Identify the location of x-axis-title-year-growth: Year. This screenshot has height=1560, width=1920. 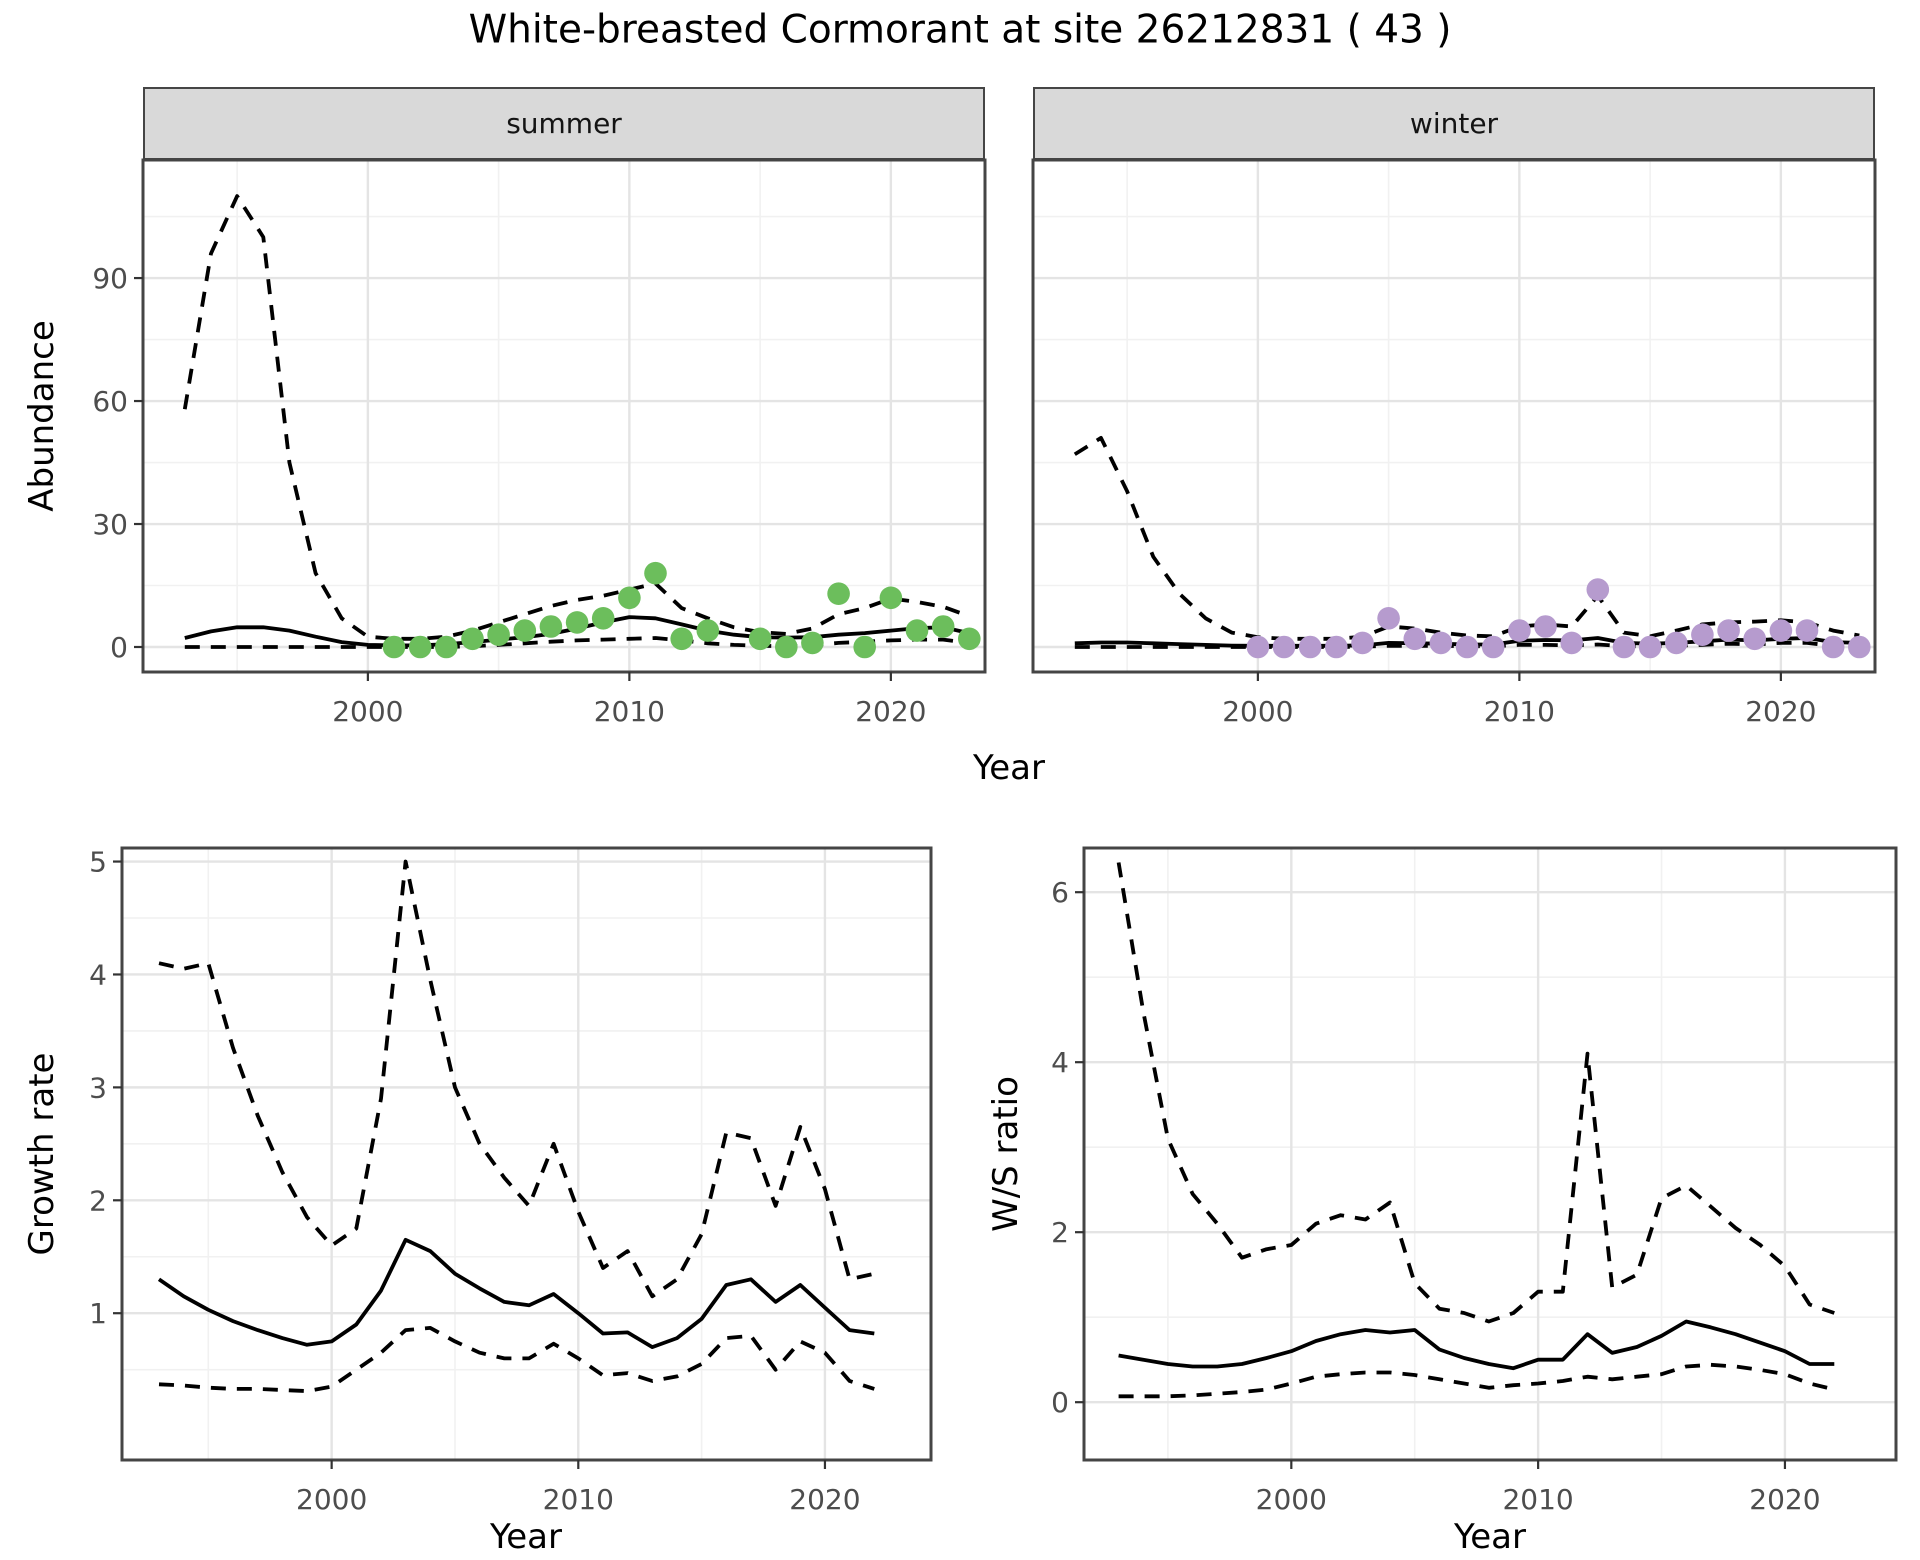
(526, 1537).